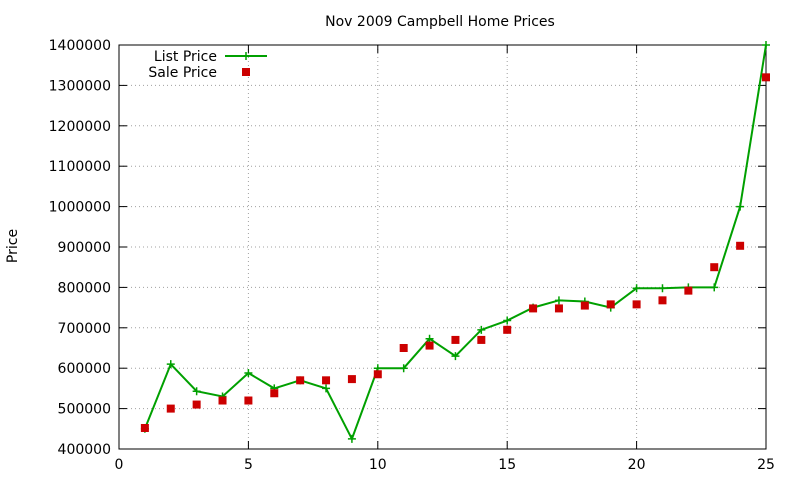 The image size is (800, 480). I want to click on y-tick-label: 700000, so click(84, 329).